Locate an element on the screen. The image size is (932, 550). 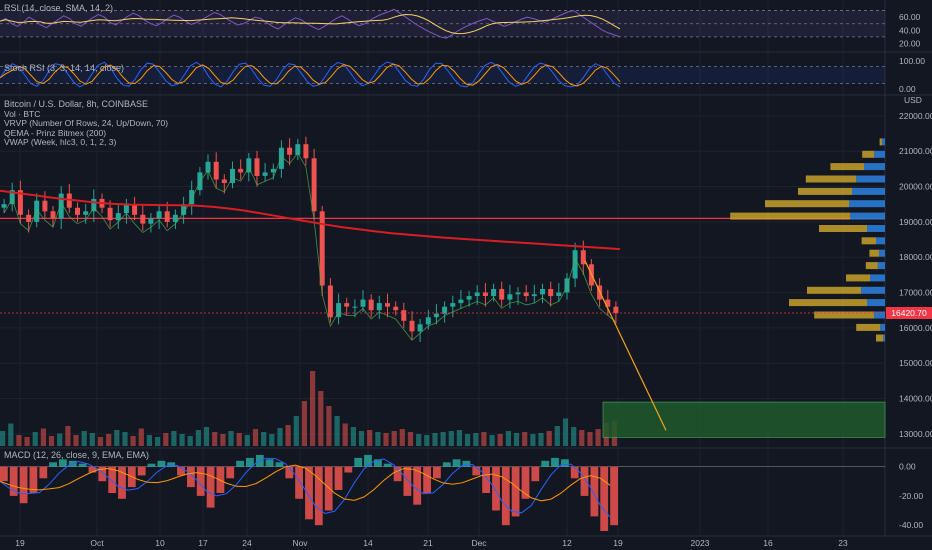
rsi-pane-title: RSI (14, close, SMA, 14, 2) is located at coordinates (59, 8).